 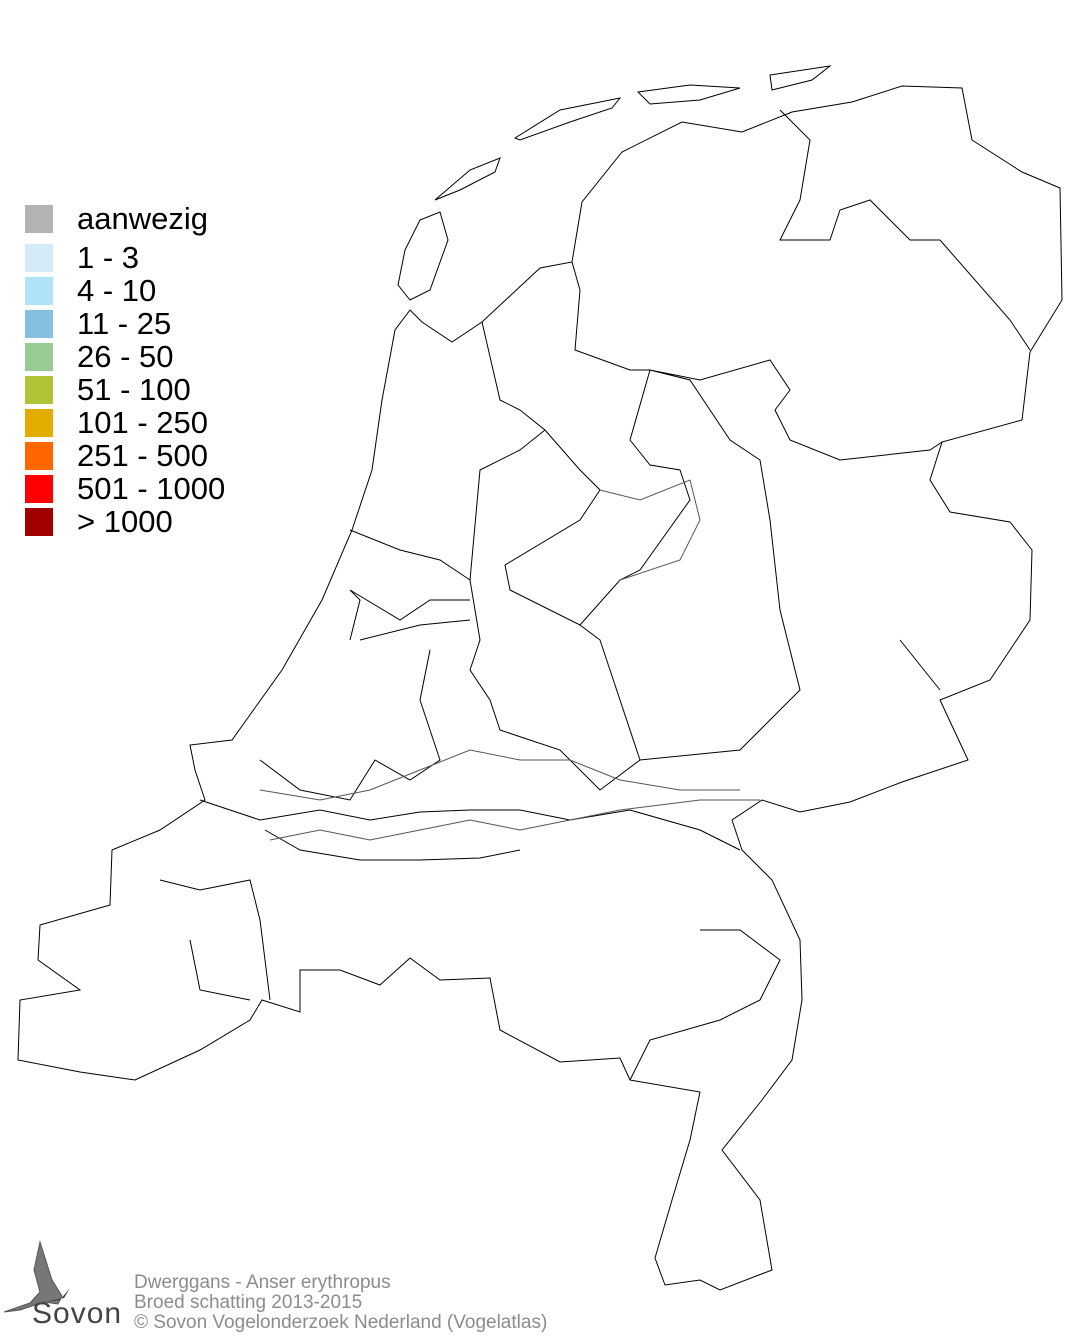 I want to click on legend-item: 501 - 1000, so click(x=125, y=488).